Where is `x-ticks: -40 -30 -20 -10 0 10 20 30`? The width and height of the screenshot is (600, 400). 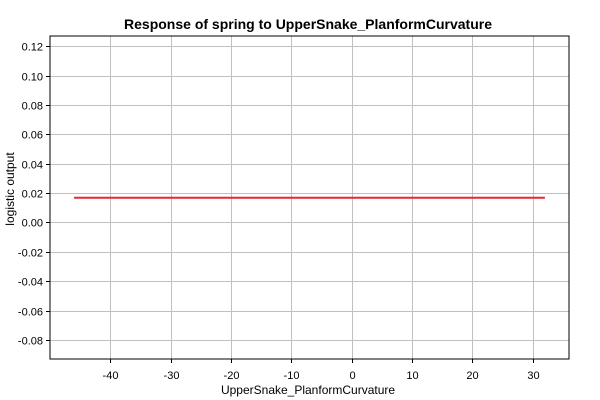
x-ticks: -40 -30 -20 -10 0 10 20 30 is located at coordinates (321, 370).